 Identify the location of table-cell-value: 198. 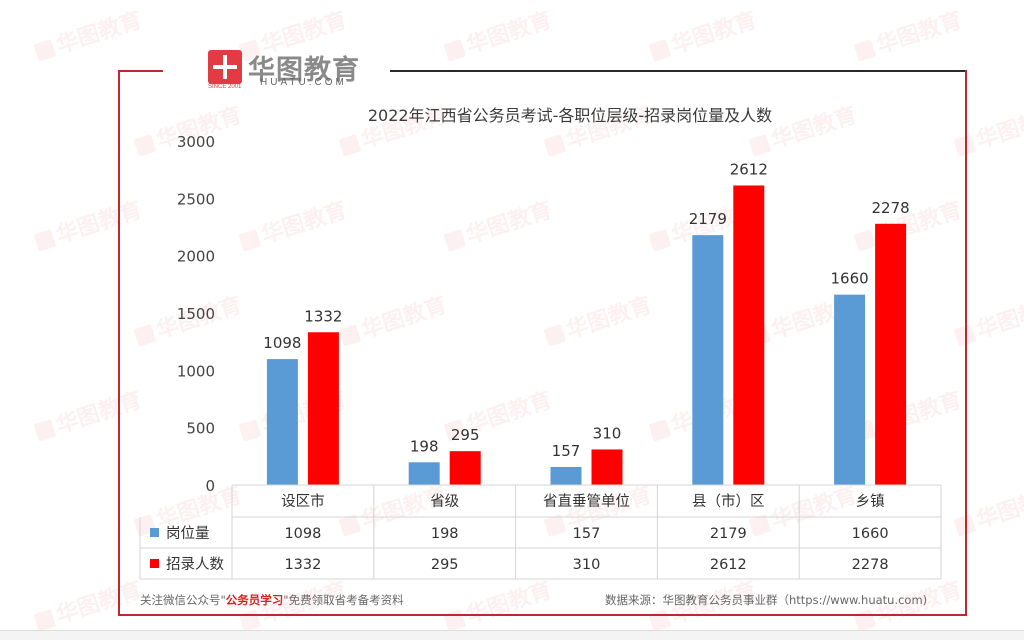
(445, 534).